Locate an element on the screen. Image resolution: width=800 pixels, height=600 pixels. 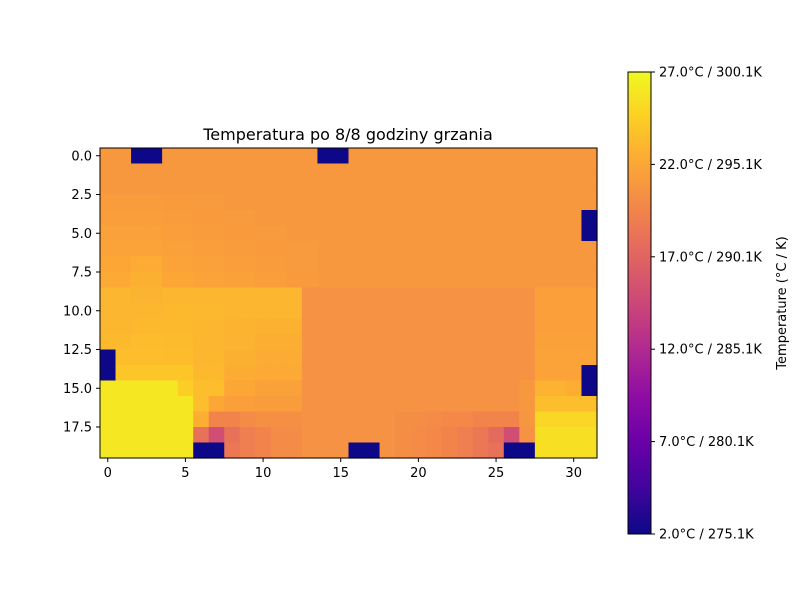
y-tick-label: 5.0 is located at coordinates (81, 234).